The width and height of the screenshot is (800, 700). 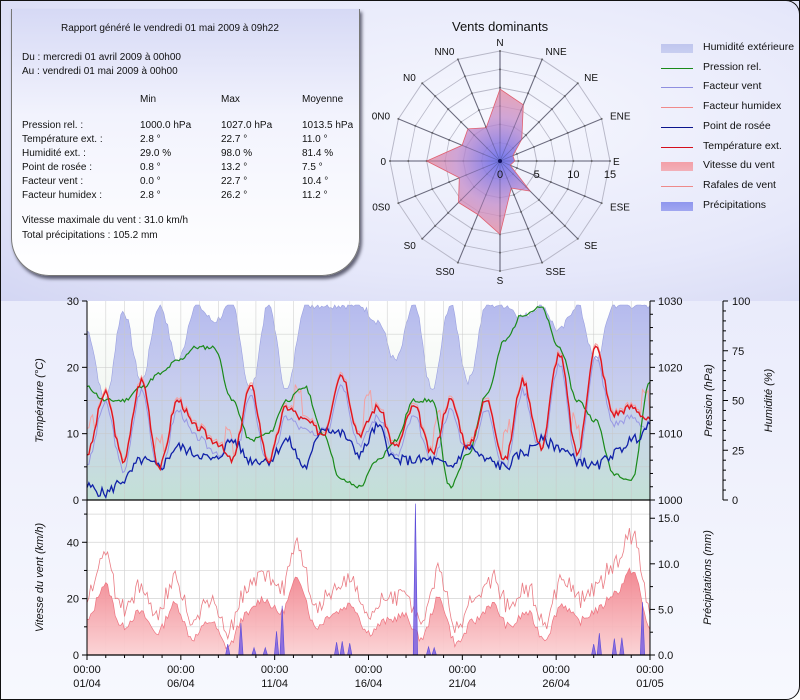 What do you see at coordinates (315, 139) in the screenshot?
I see `stat-avg: 11.0 °` at bounding box center [315, 139].